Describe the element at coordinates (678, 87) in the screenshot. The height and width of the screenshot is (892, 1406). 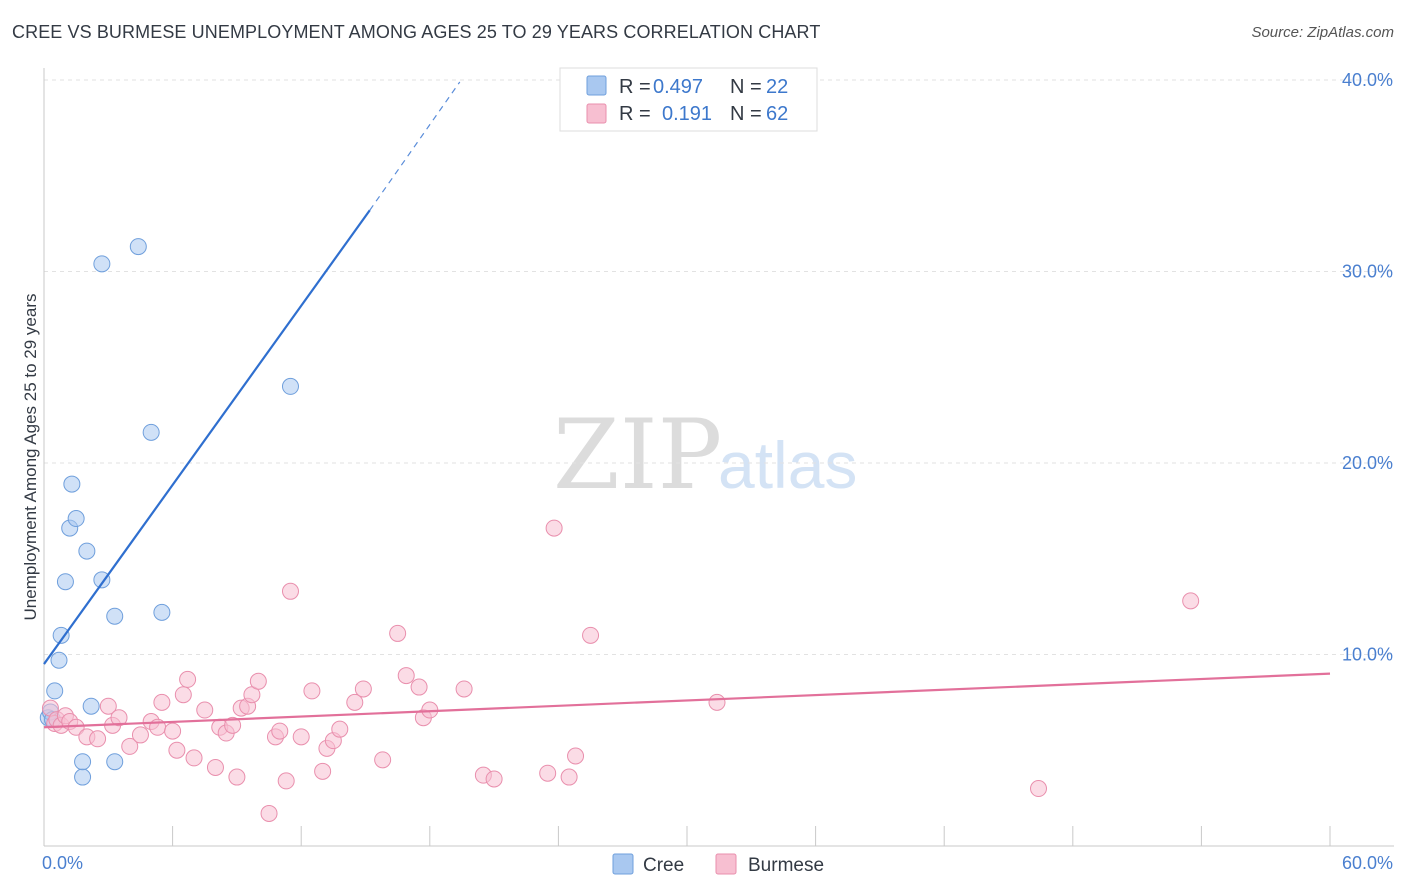
I see `legend-r-value-cree: 0.497` at that location.